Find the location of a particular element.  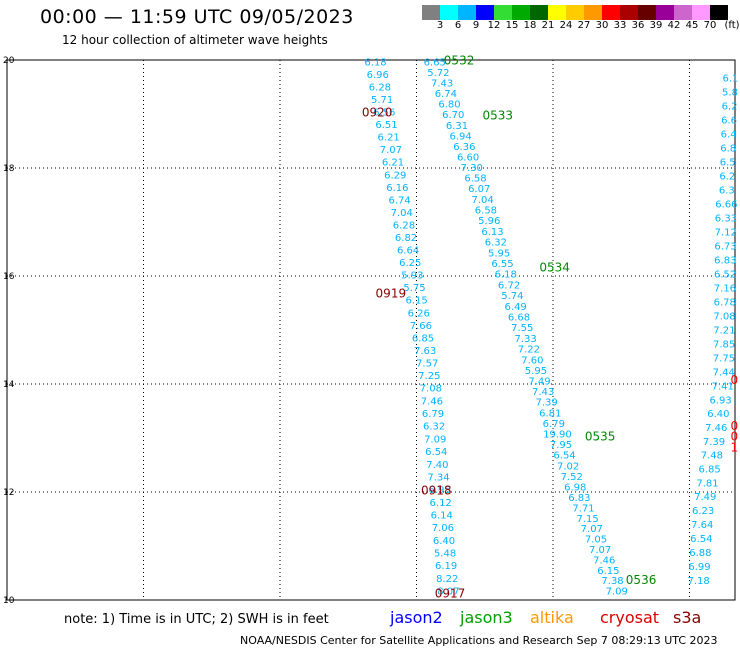

pass-time-label: 0536 is located at coordinates (641, 580).